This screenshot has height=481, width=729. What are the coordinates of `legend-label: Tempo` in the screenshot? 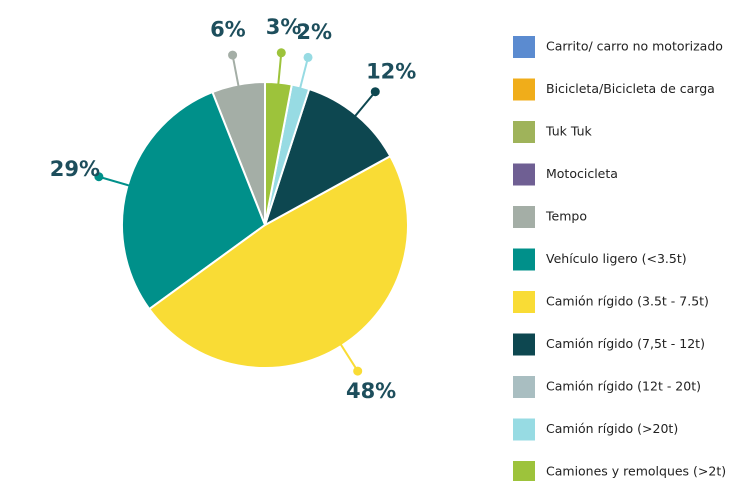 It's located at (566, 216).